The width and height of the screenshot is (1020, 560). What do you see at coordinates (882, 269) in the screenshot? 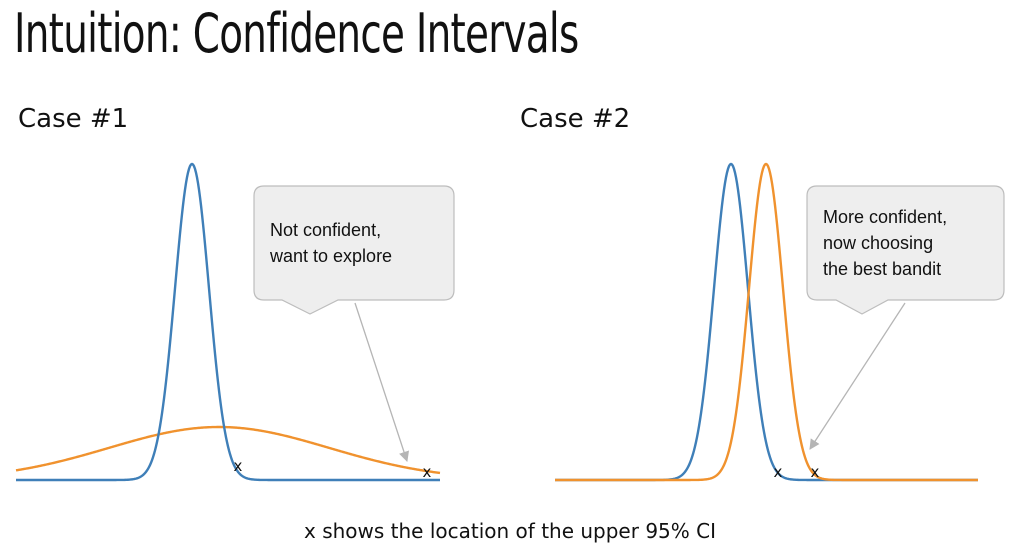
I see `case-2-callout-line-3: the best bandit` at bounding box center [882, 269].